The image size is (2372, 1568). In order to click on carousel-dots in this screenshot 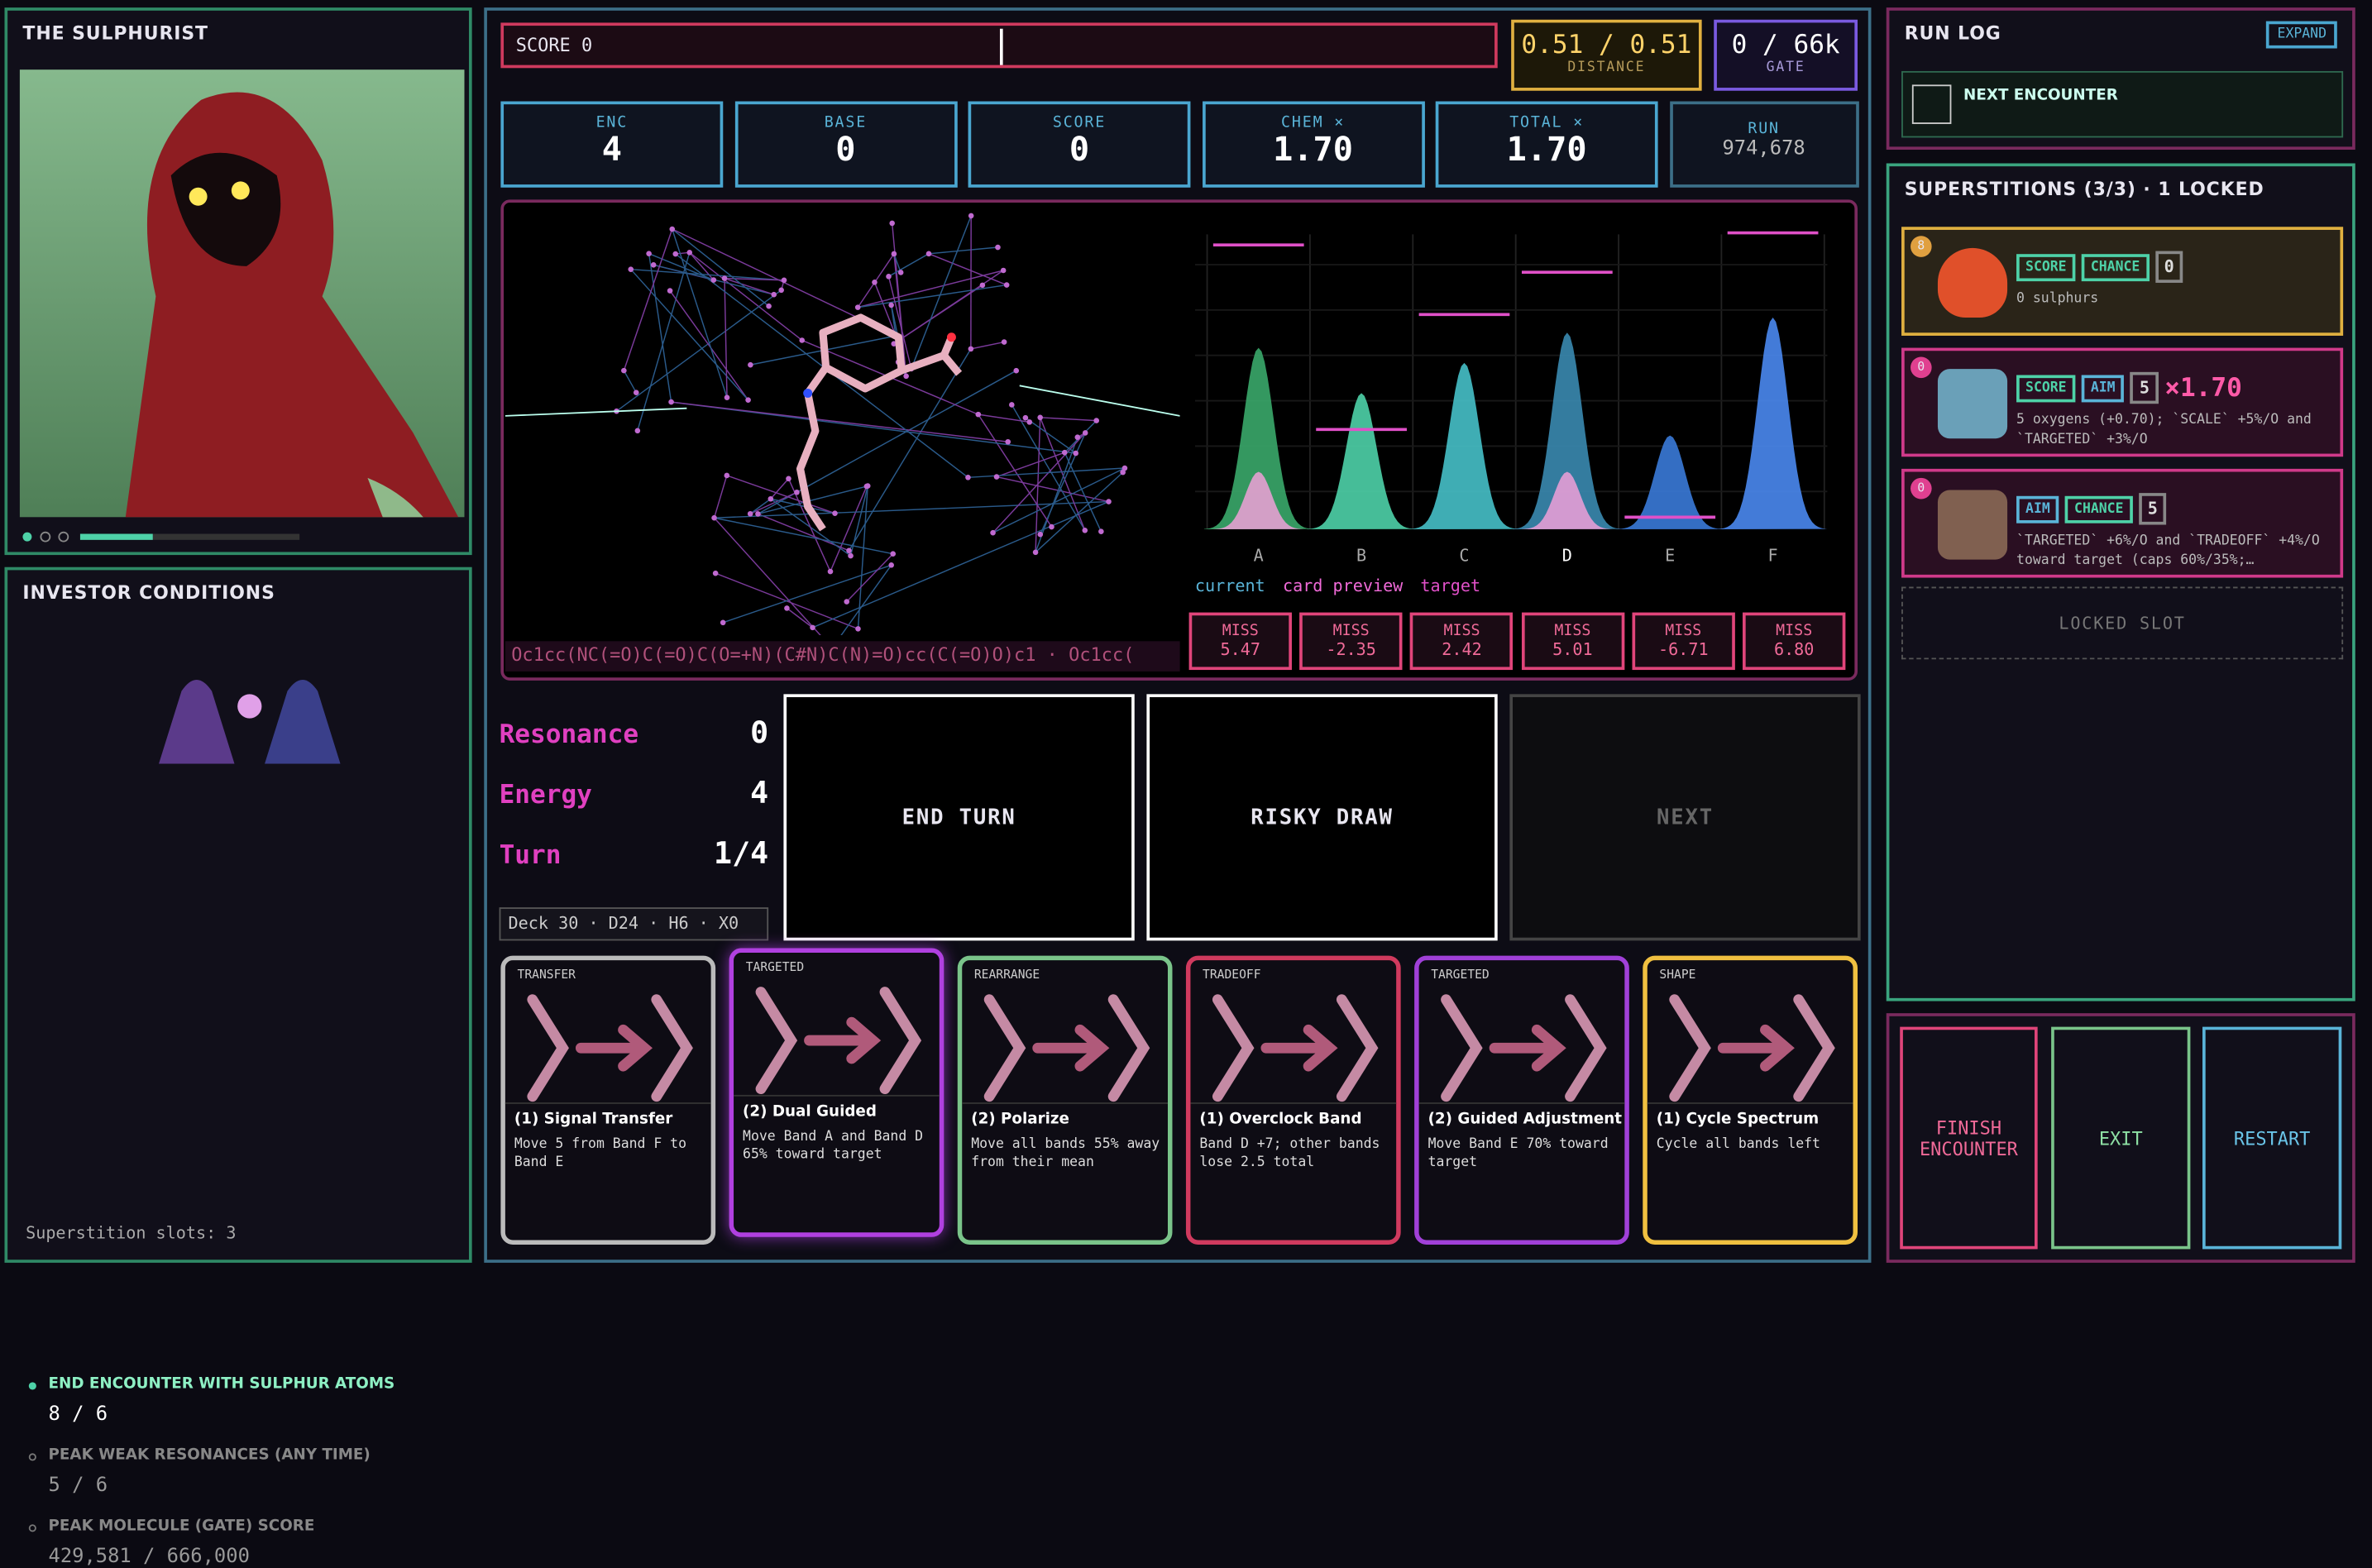, I will do `click(171, 537)`.